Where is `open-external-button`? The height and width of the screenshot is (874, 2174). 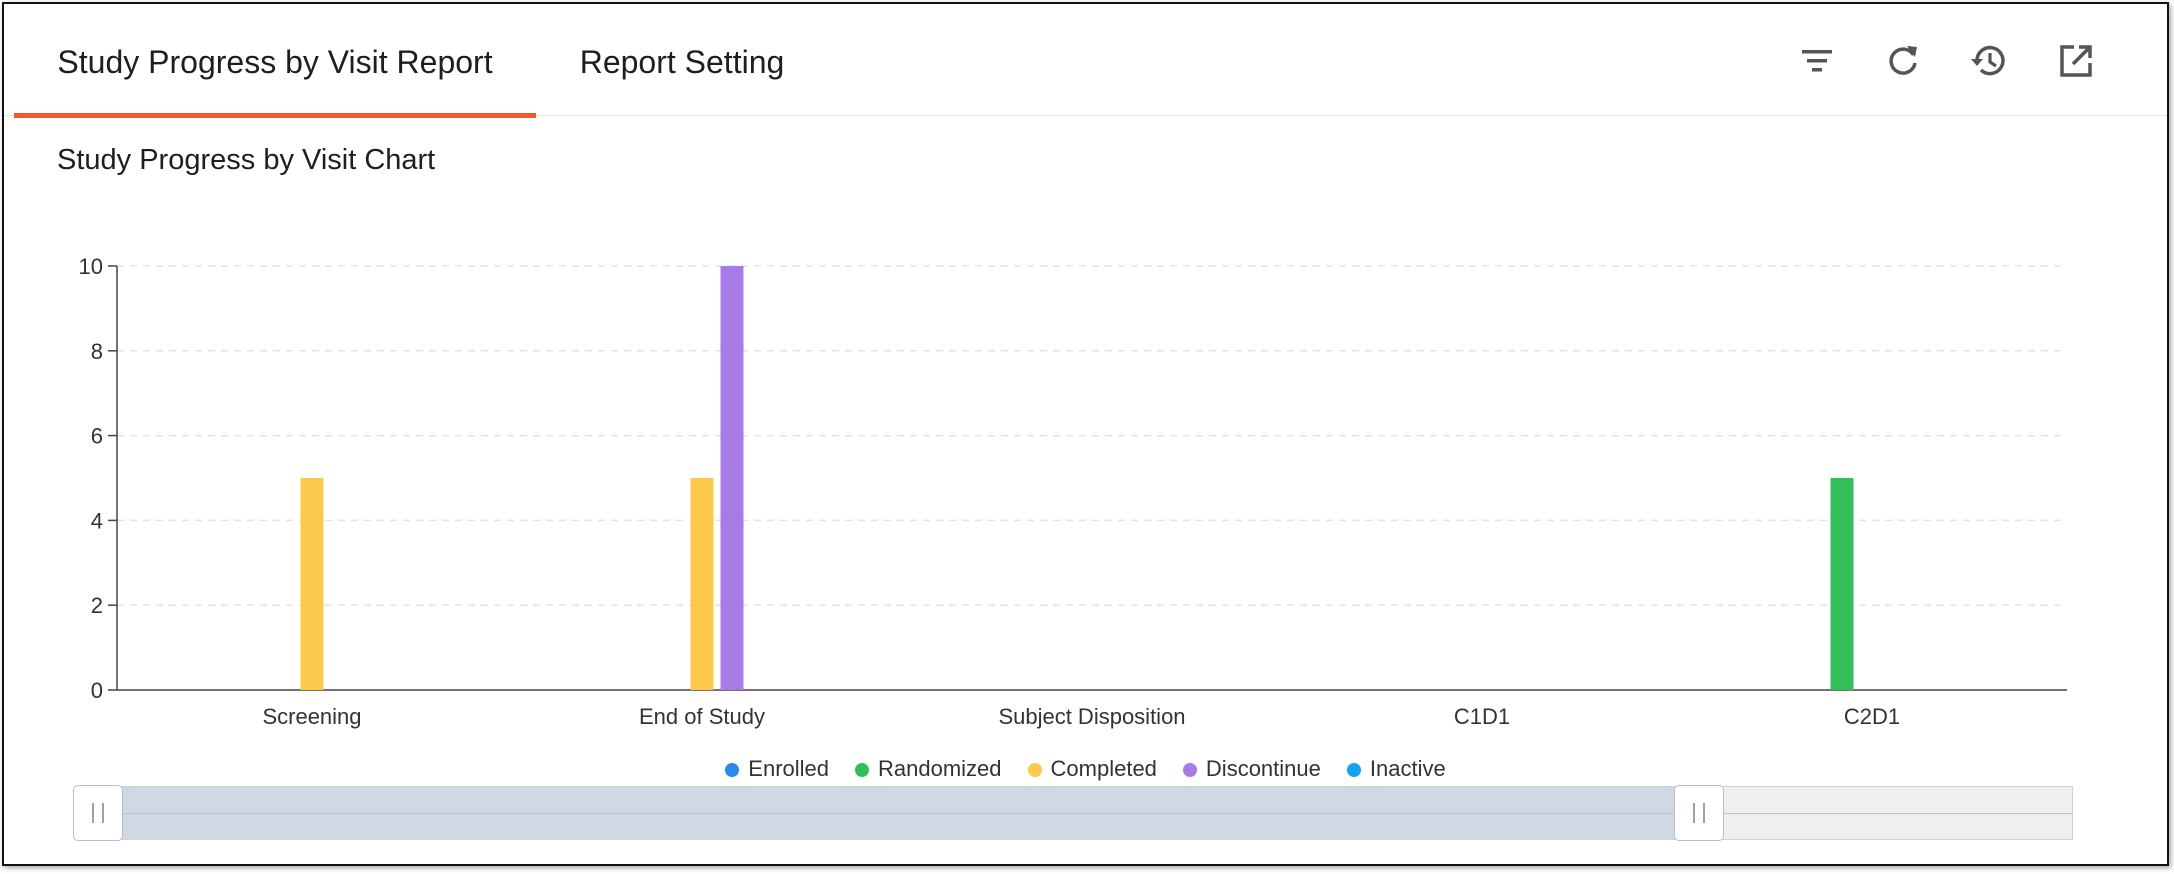
open-external-button is located at coordinates (2076, 61).